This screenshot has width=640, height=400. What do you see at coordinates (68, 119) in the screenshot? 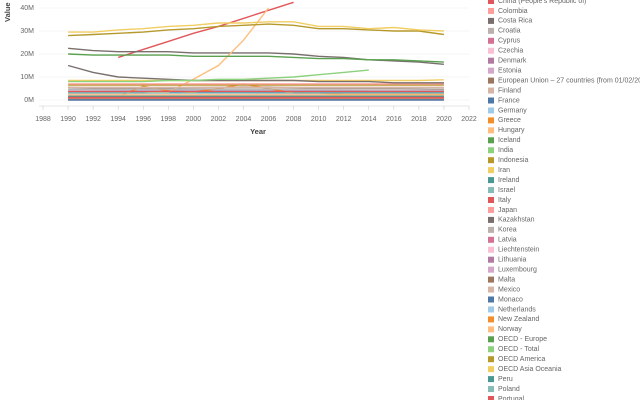
I see `x-tick-label: 1990` at bounding box center [68, 119].